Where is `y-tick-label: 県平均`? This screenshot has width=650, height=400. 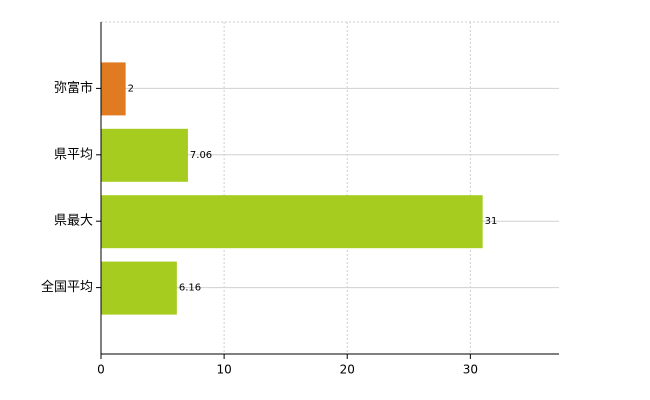
y-tick-label: 県平均 is located at coordinates (73, 154).